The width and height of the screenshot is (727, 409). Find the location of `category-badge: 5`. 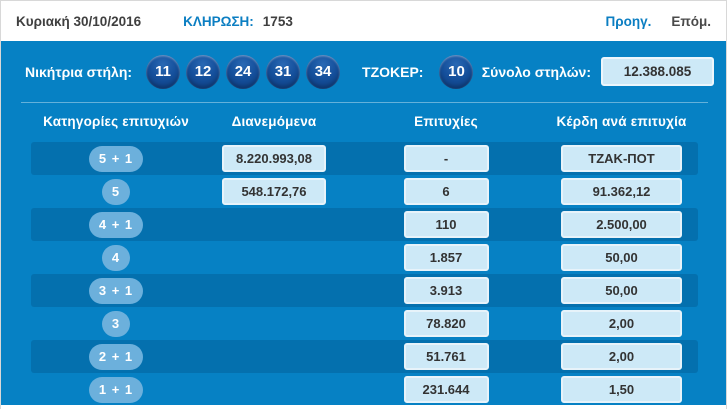

category-badge: 5 is located at coordinates (116, 191).